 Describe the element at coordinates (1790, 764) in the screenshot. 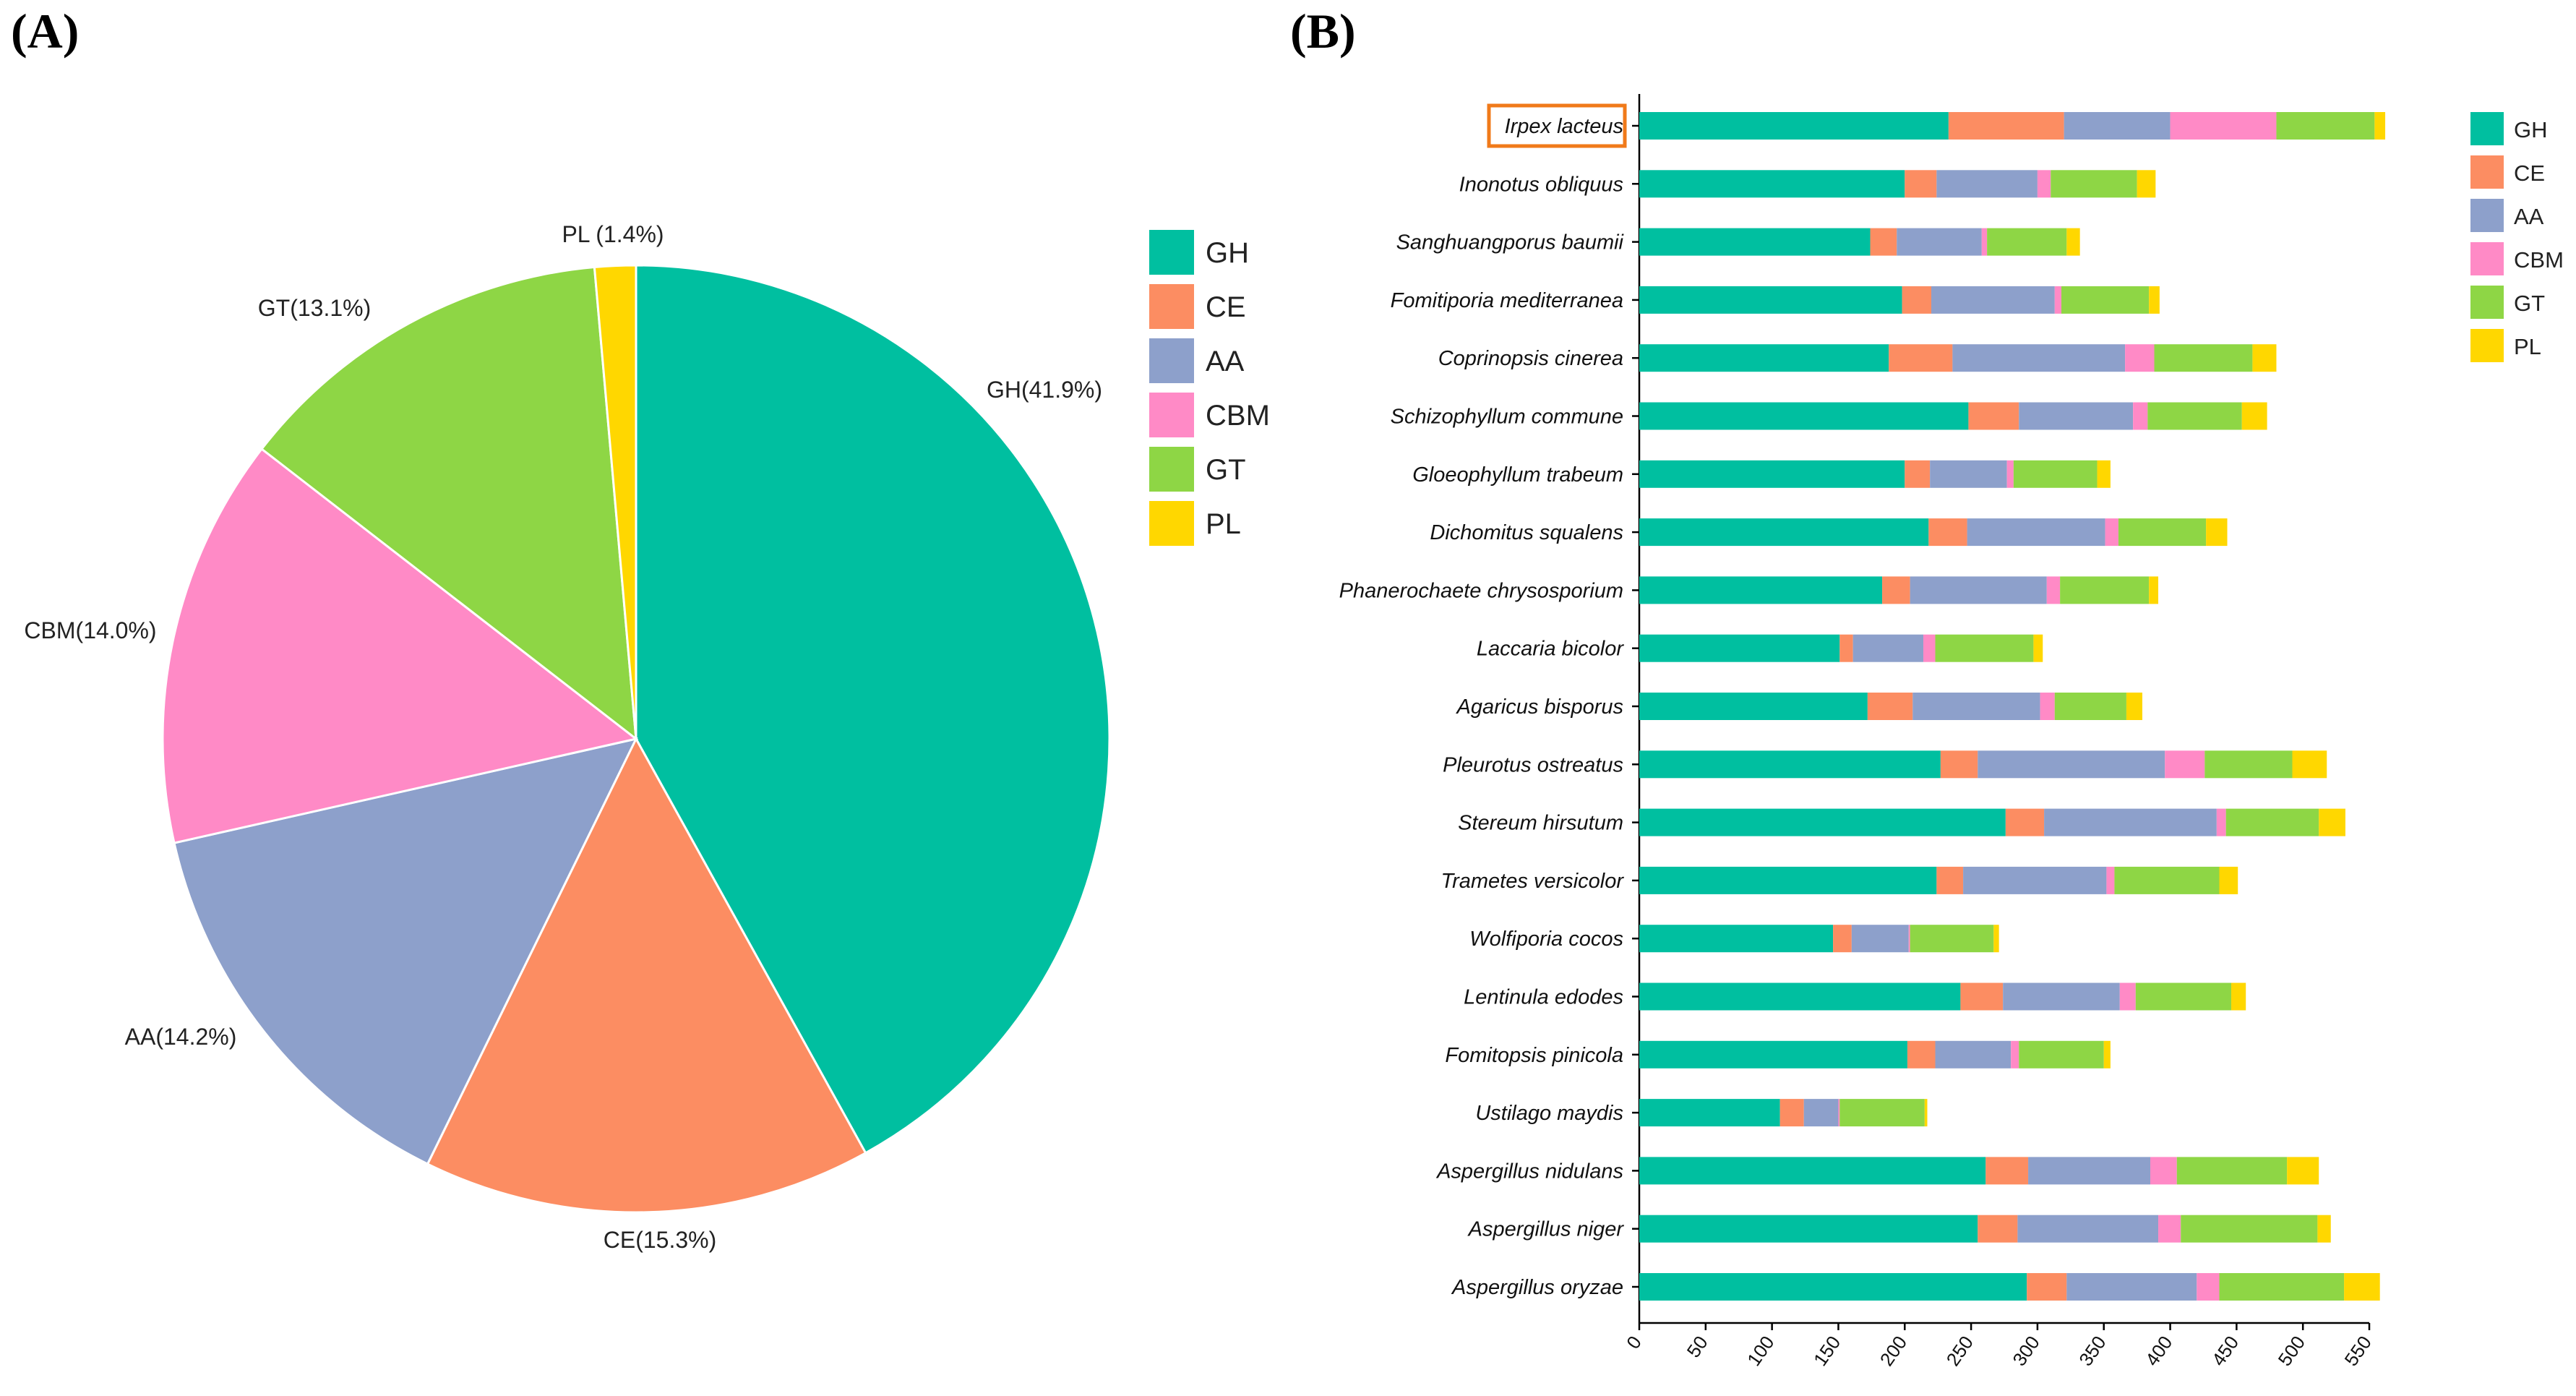

I see `bar-segment-pleurotus-ostreatus-gh` at that location.